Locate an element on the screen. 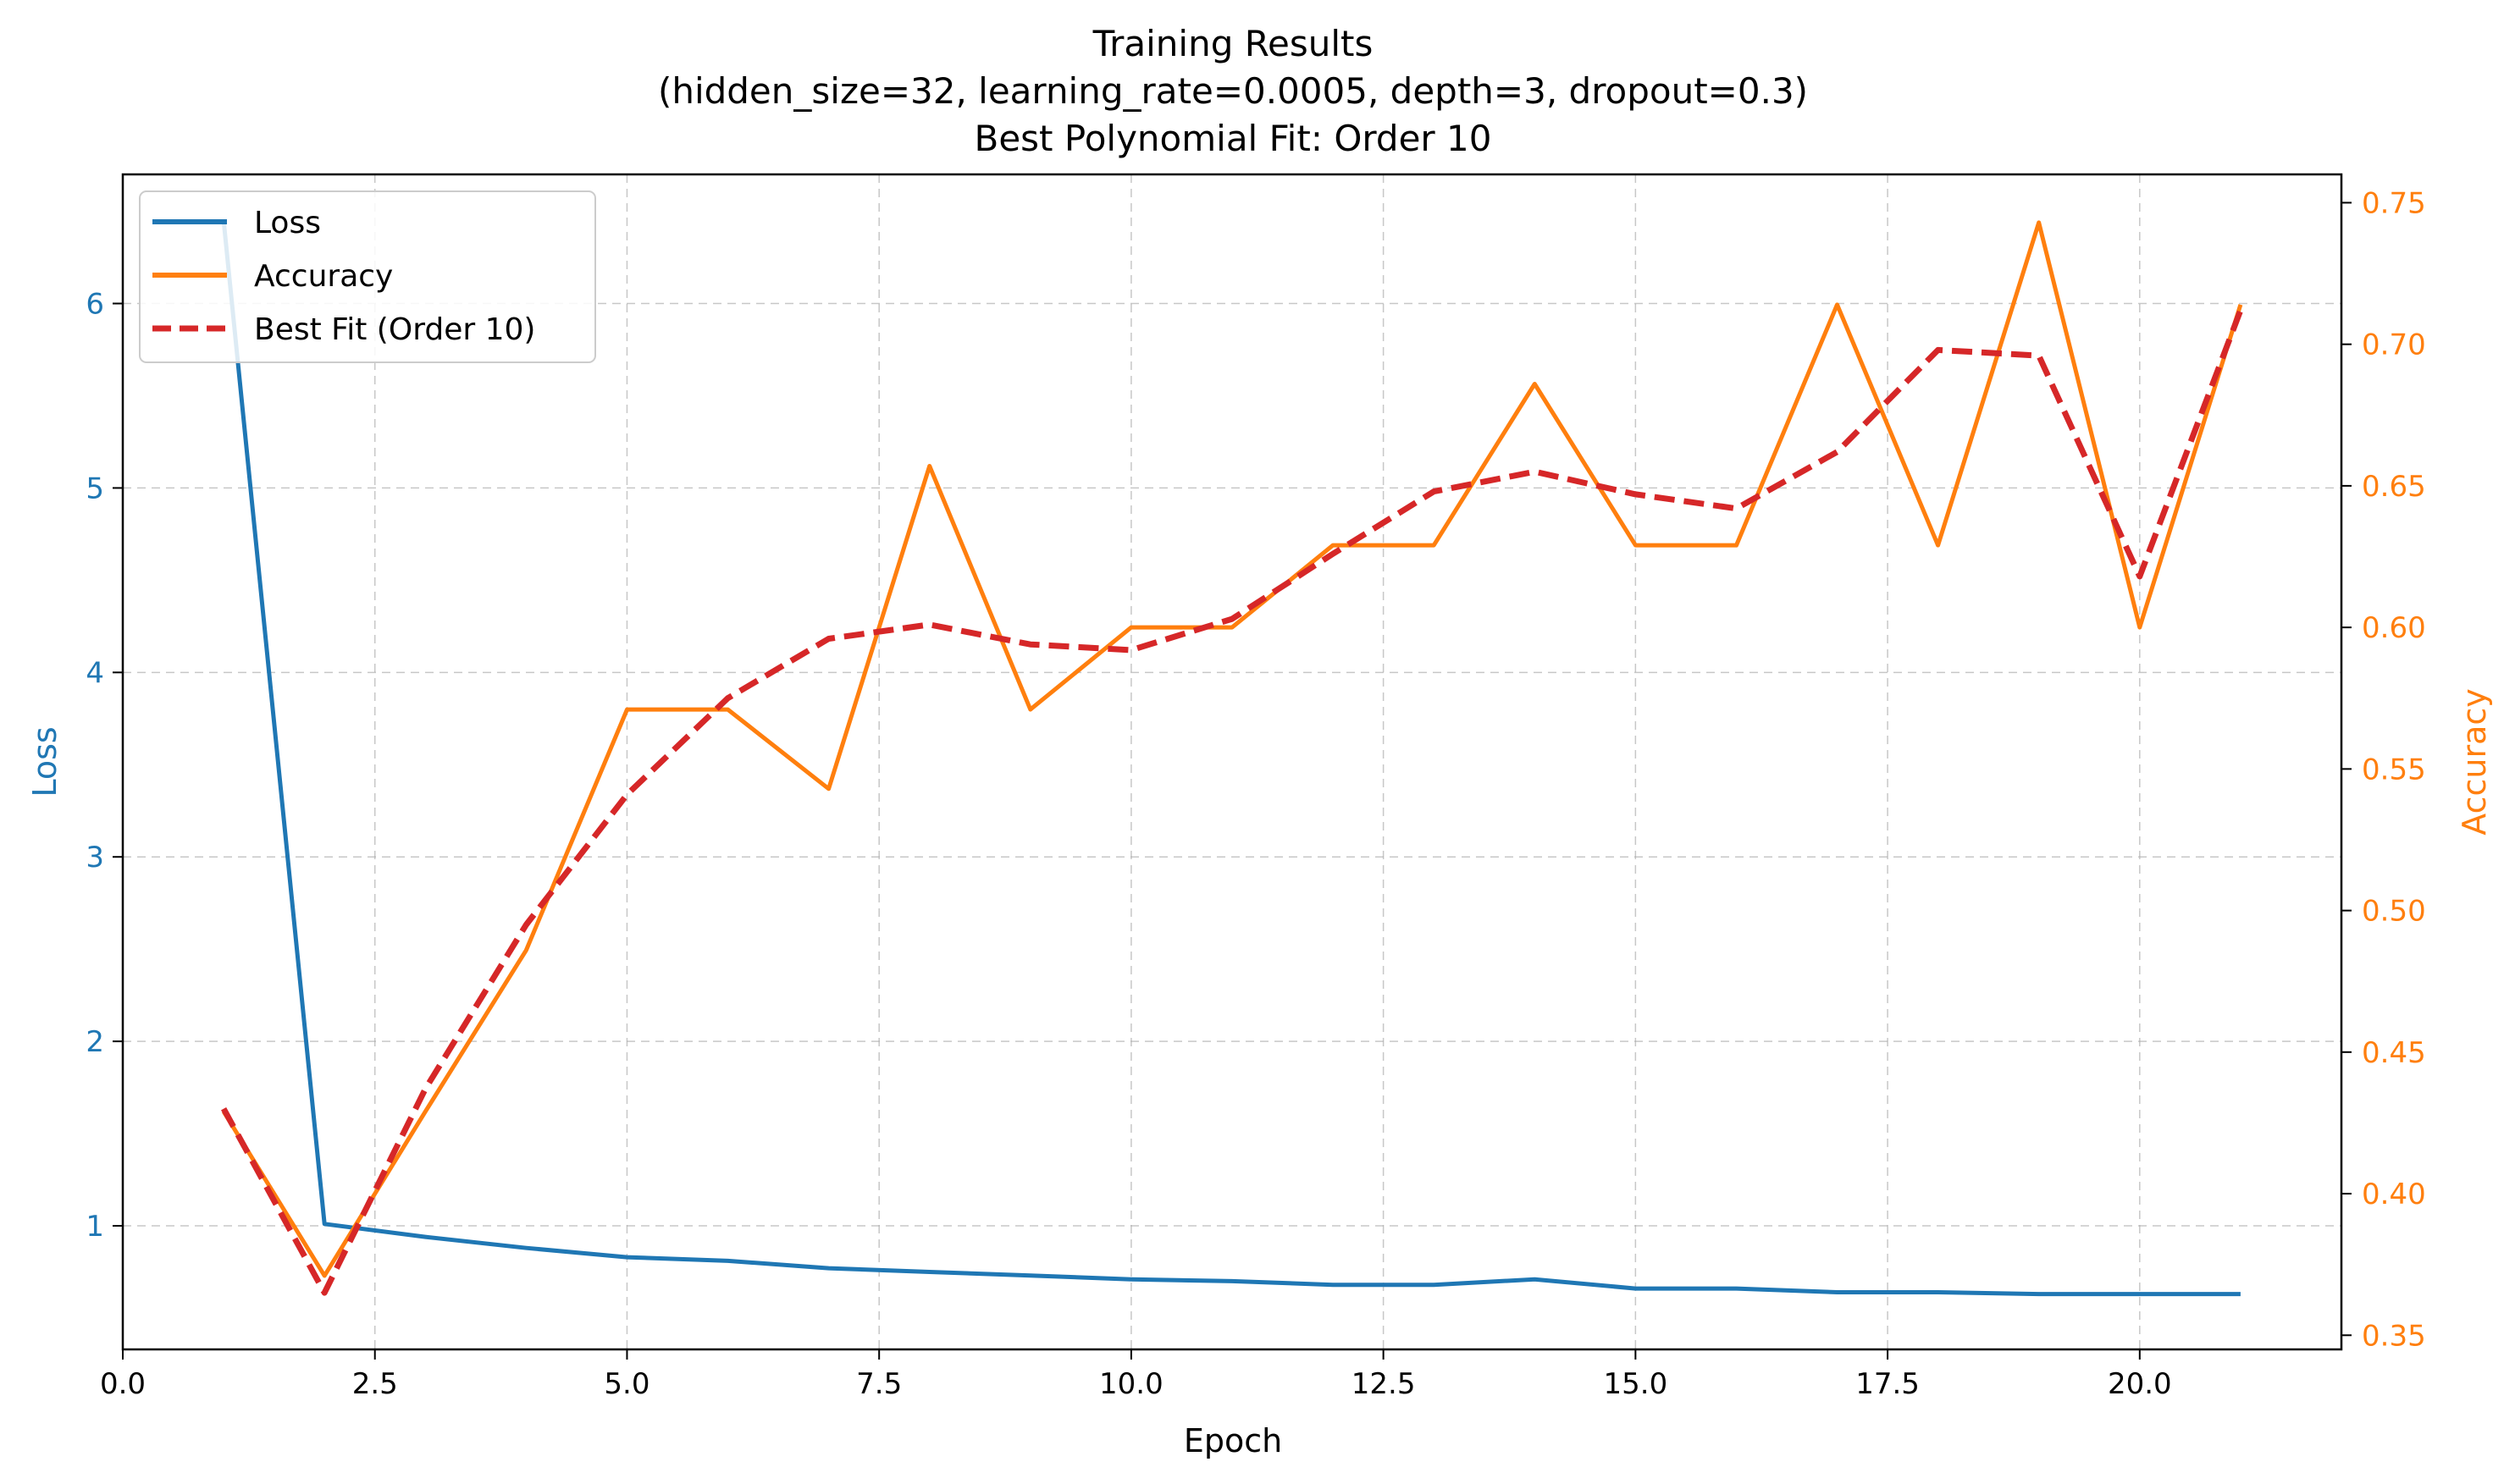 This screenshot has width=2515, height=1484. x-tick-label: 17.5 is located at coordinates (1887, 1384).